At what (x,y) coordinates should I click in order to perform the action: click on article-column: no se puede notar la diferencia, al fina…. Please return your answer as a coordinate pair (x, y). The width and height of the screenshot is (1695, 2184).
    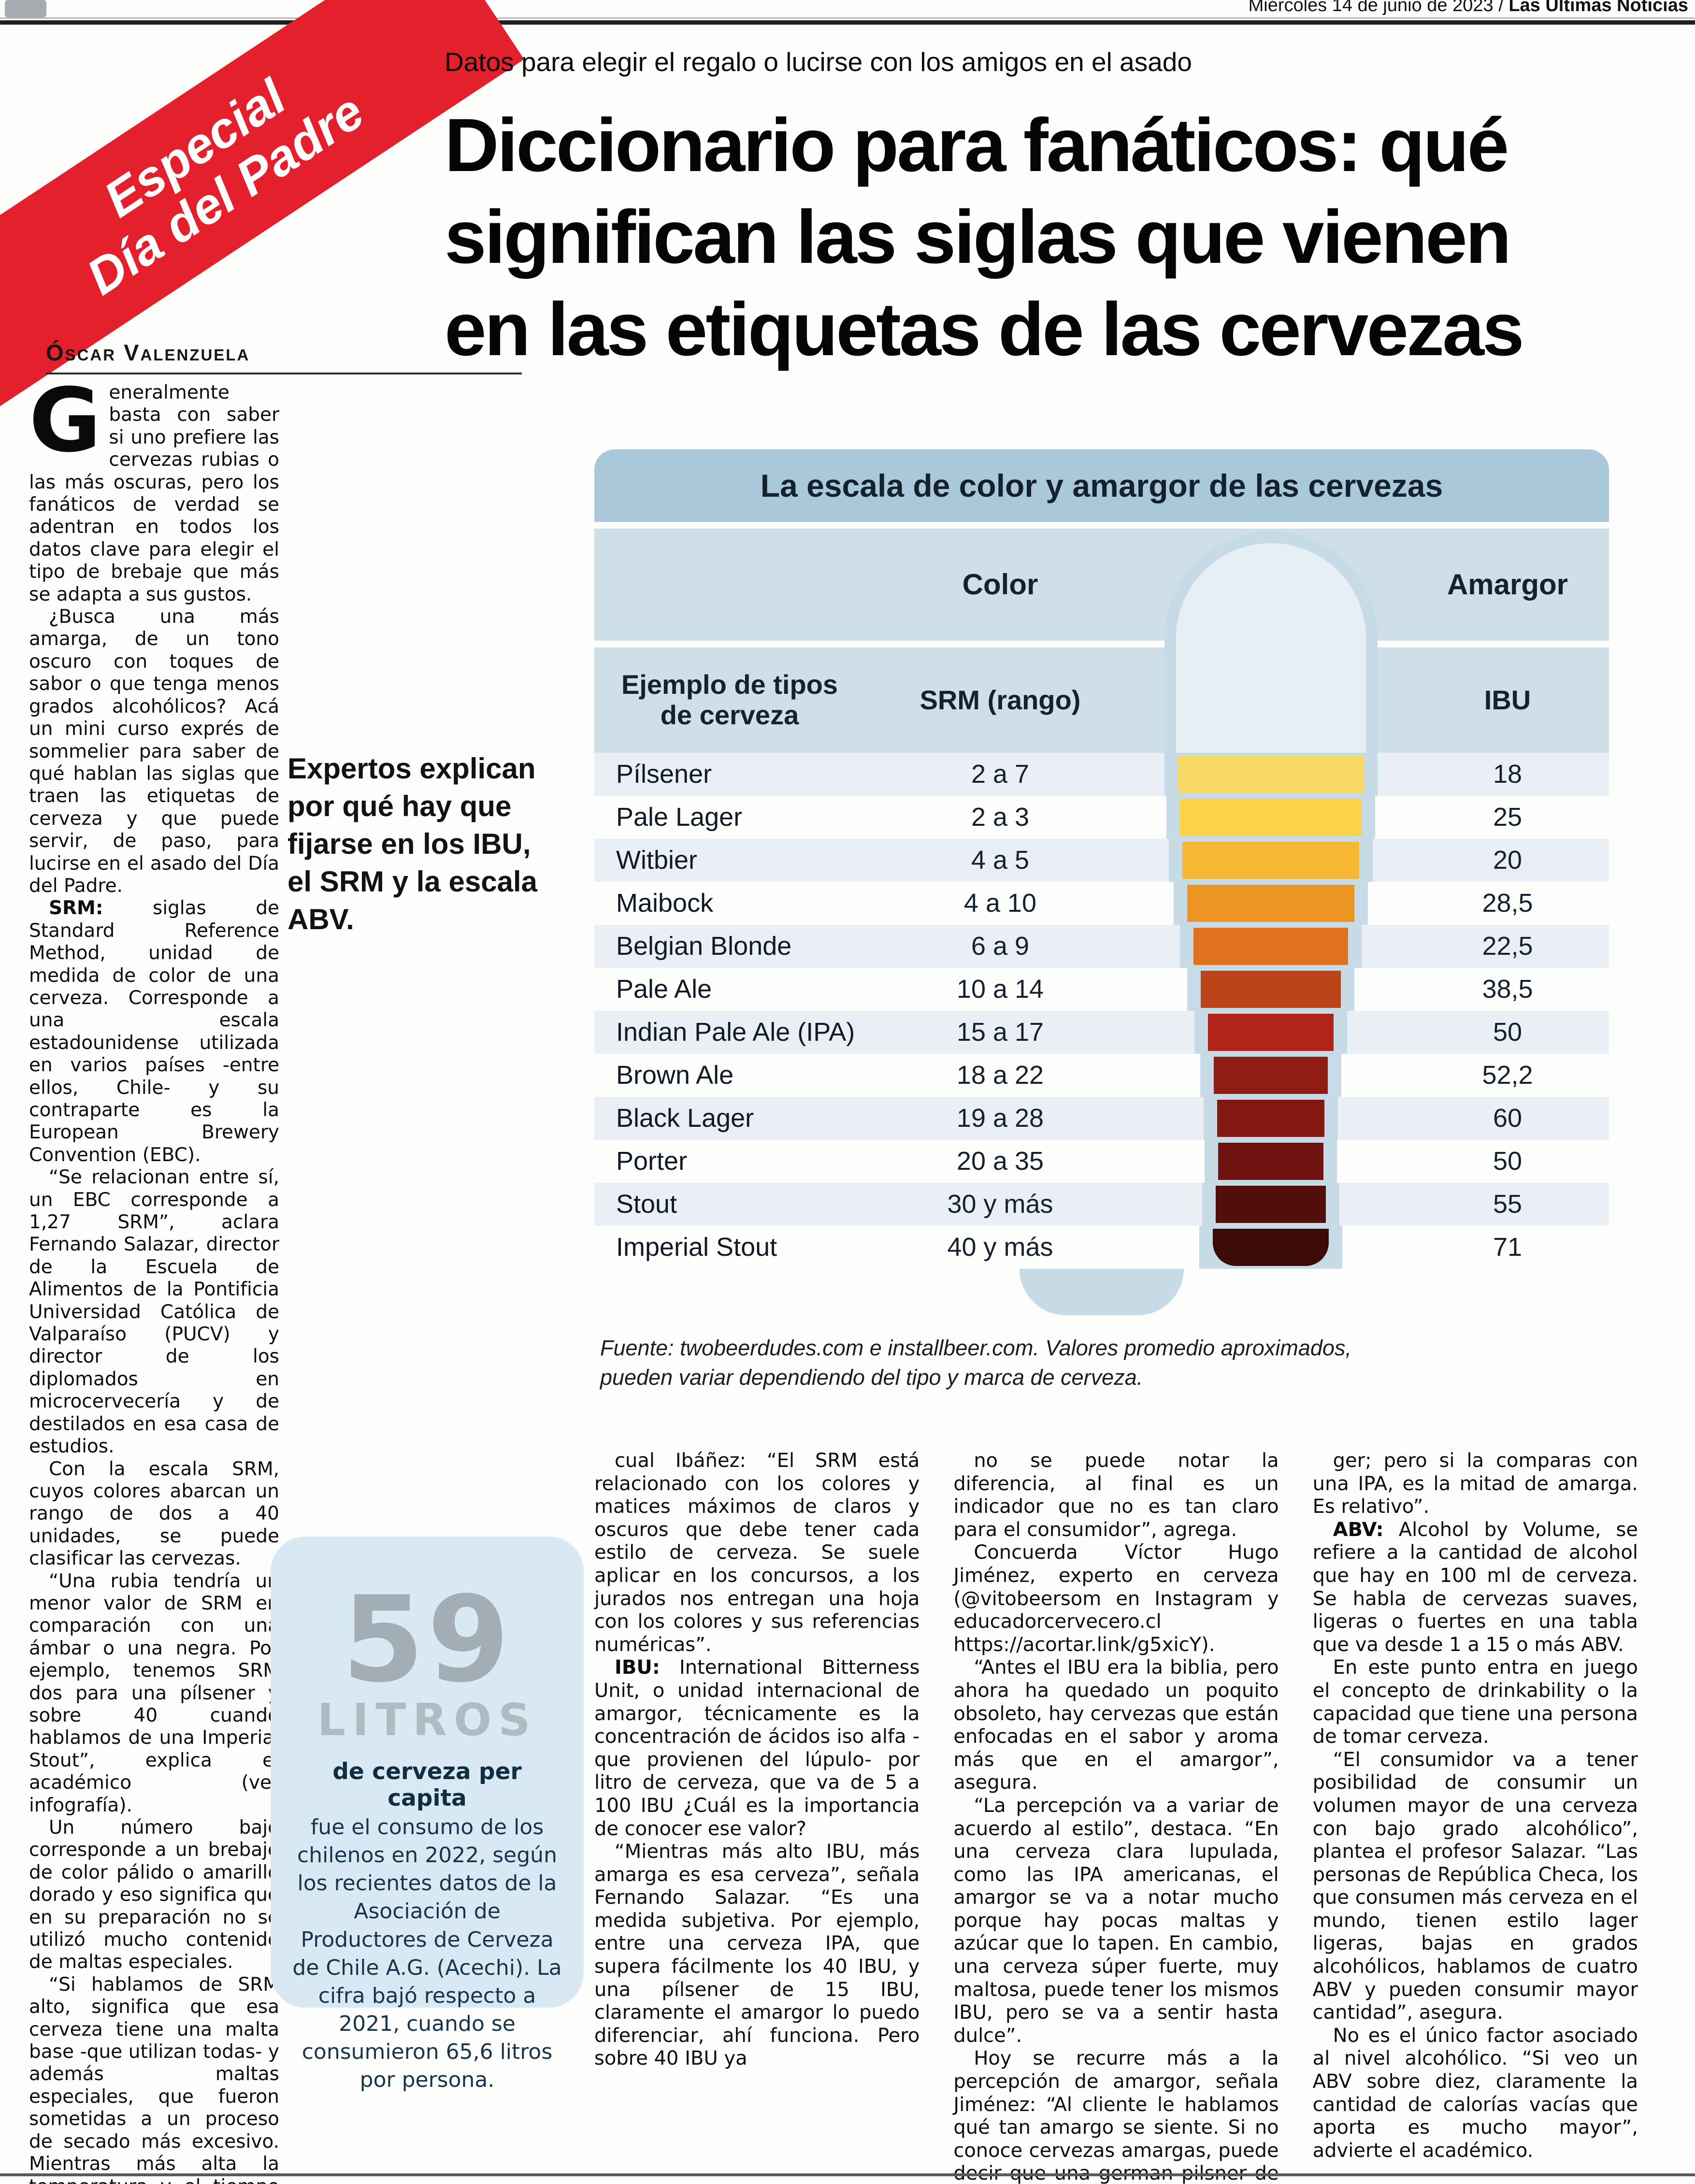
    Looking at the image, I should click on (1115, 1817).